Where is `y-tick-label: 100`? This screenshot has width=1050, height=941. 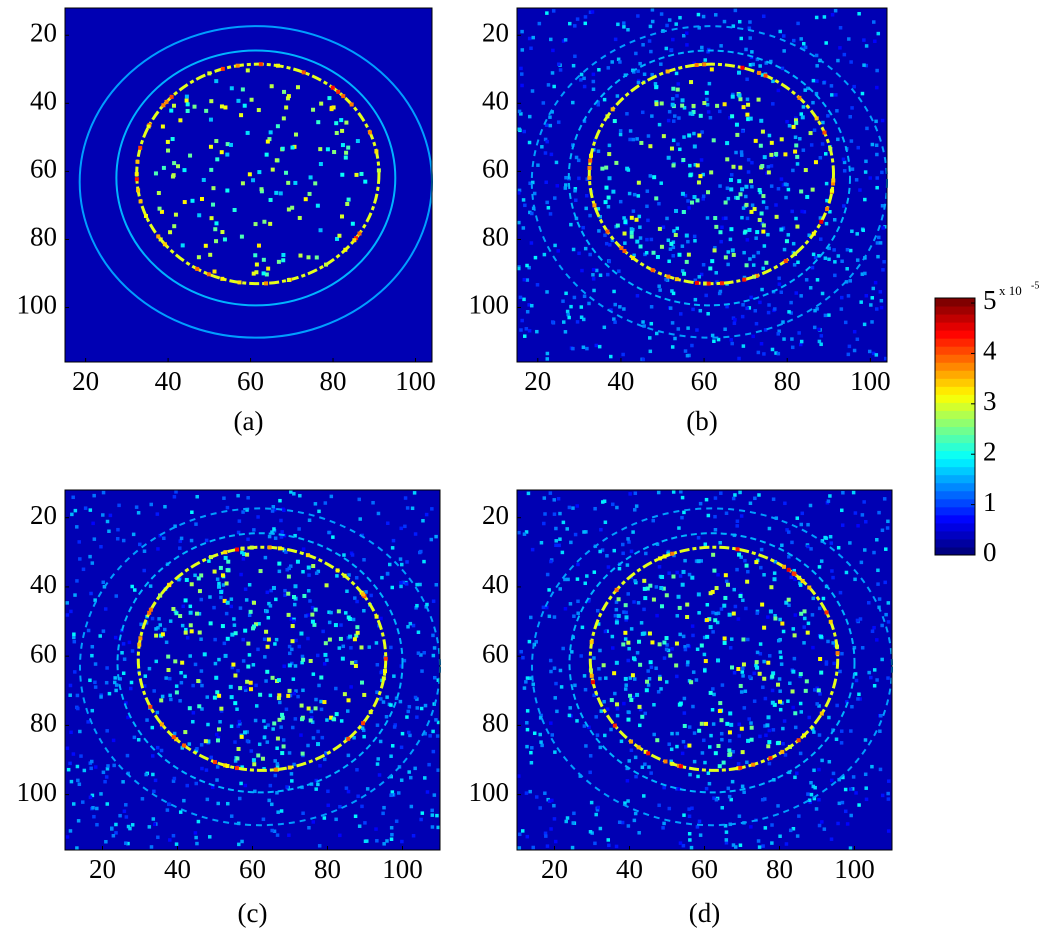
y-tick-label: 100 is located at coordinates (489, 792).